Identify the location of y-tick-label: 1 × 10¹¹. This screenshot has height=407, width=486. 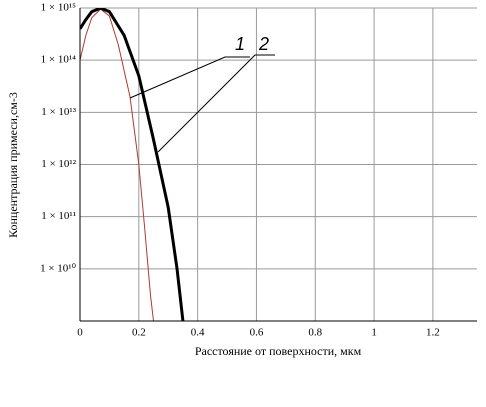
(58, 216).